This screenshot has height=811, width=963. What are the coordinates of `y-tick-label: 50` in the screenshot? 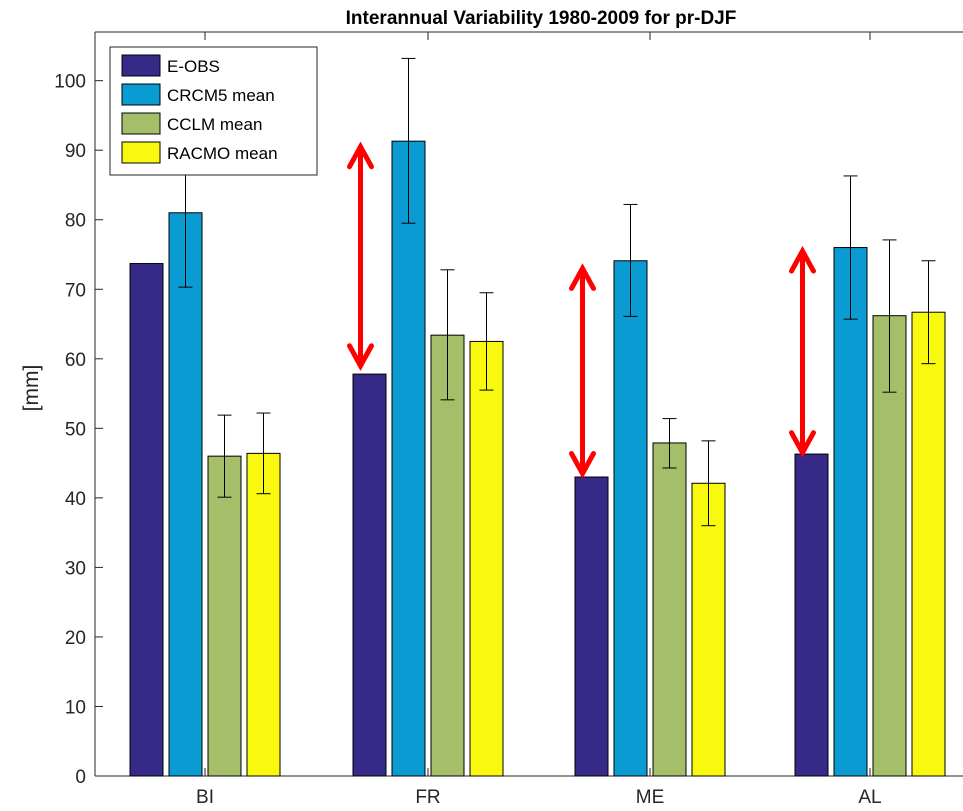 It's located at (75, 429).